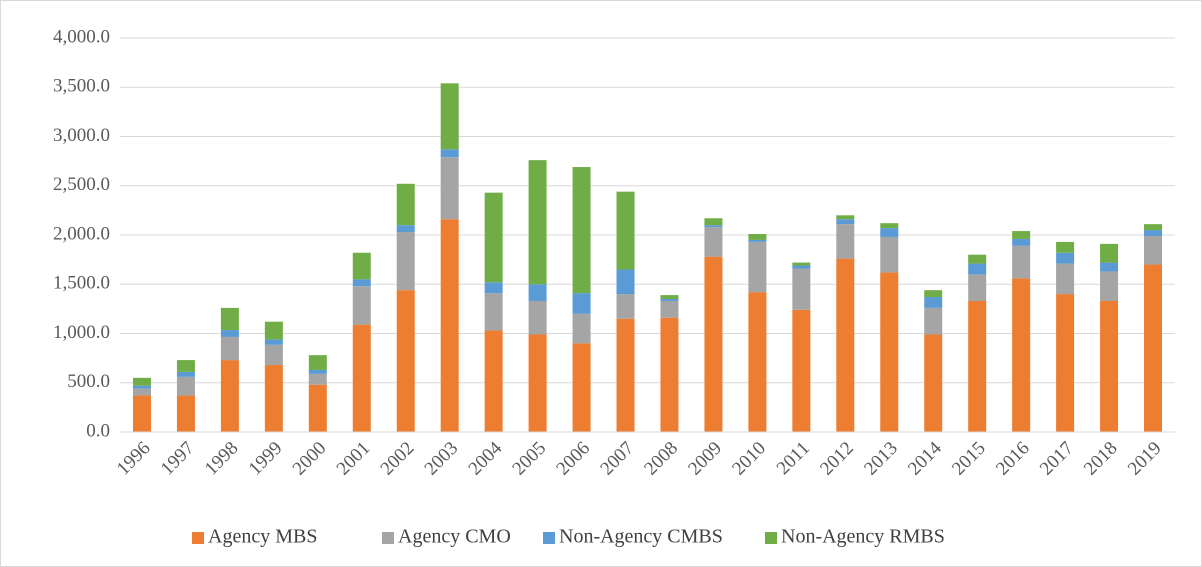  I want to click on legend-label: Non-Agency RMBS, so click(863, 537).